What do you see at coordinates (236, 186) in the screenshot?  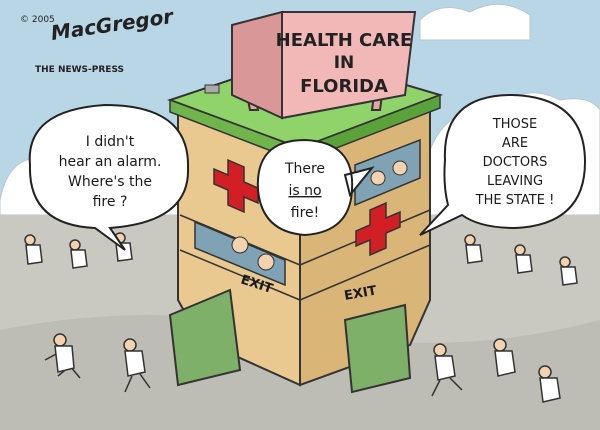 I see `red-cross-left` at bounding box center [236, 186].